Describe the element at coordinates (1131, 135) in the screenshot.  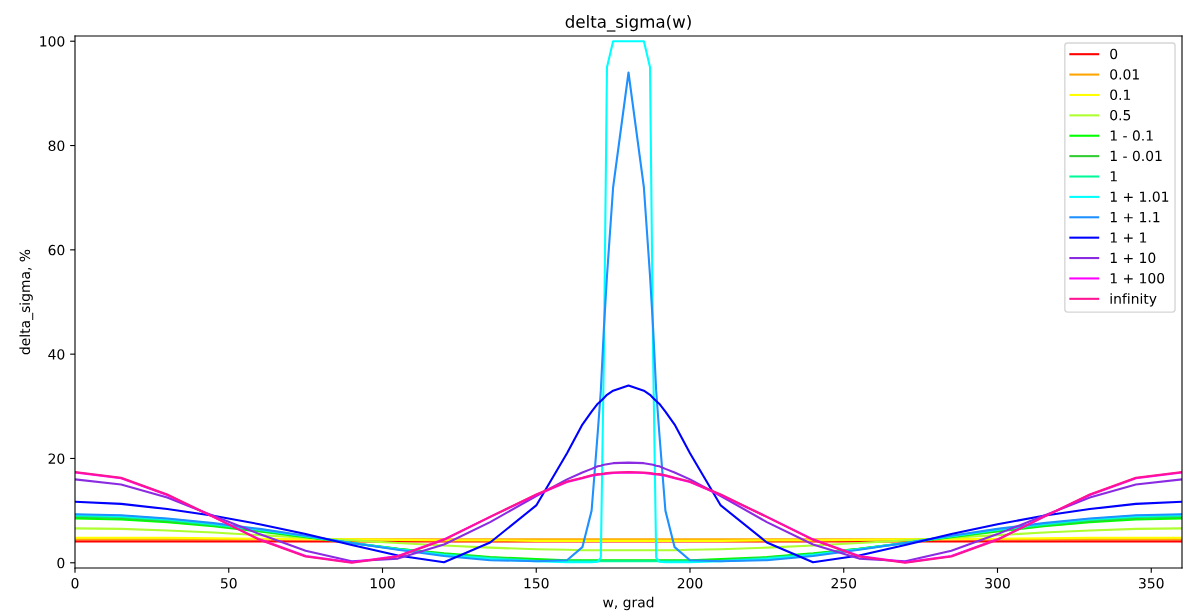
I see `legend-label: 1 - 0.1` at that location.